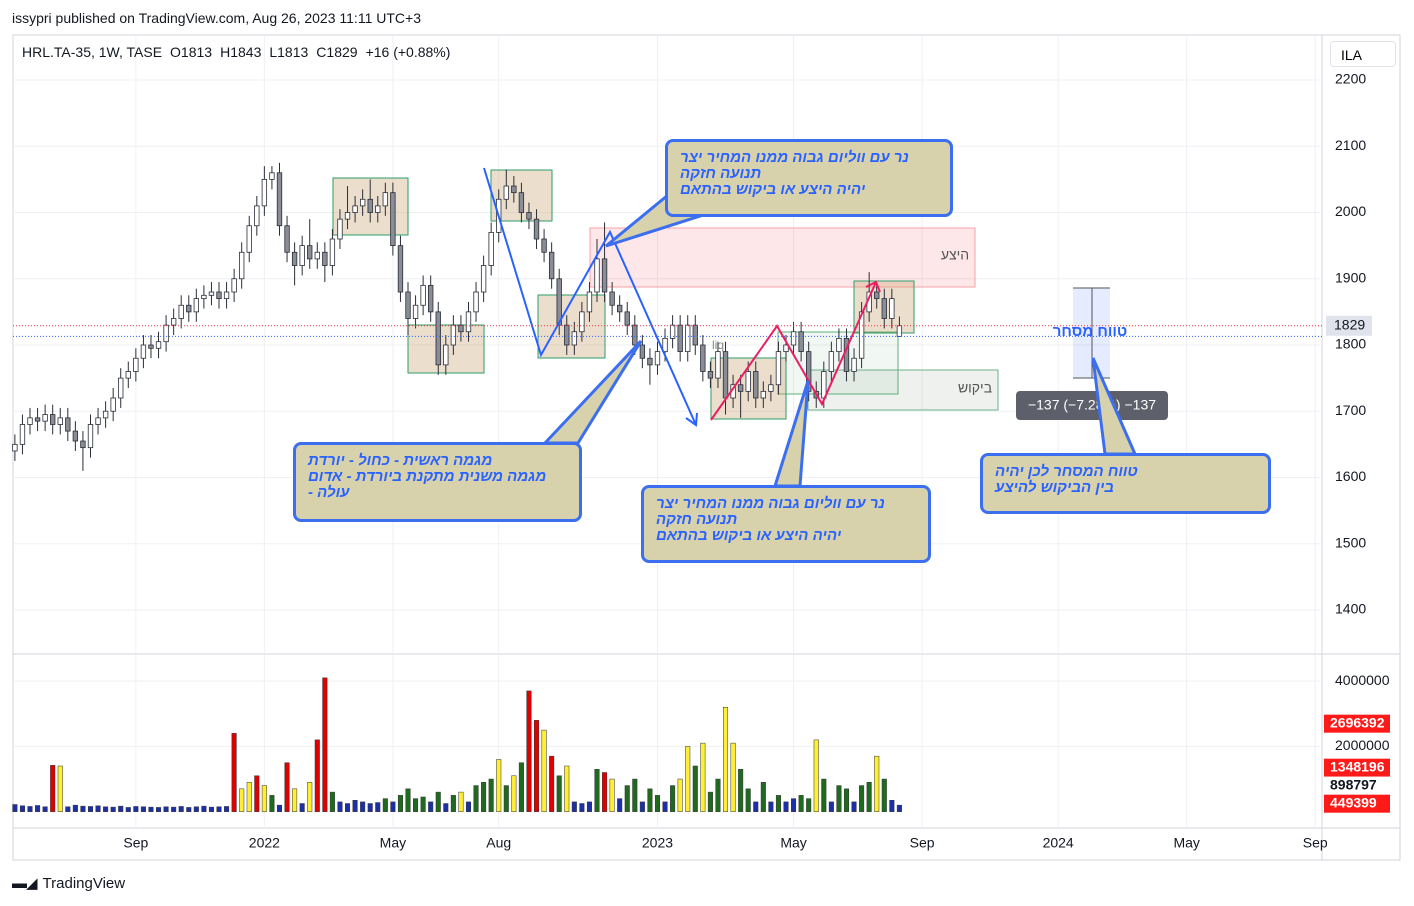 This screenshot has height=906, width=1414. I want to click on callout-line: תנועה חזקה, so click(697, 519).